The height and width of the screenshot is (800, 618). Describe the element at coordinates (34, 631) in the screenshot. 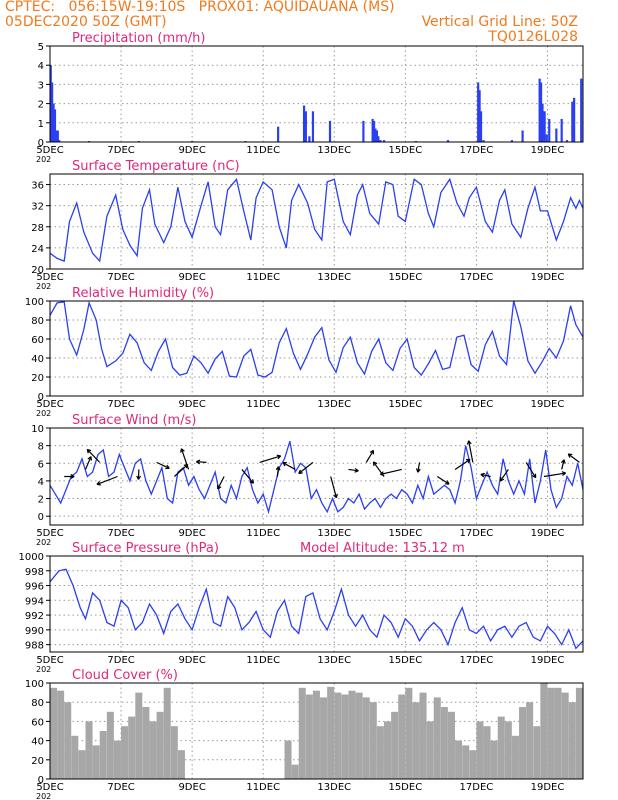

I see `y-tick-label: 990` at that location.